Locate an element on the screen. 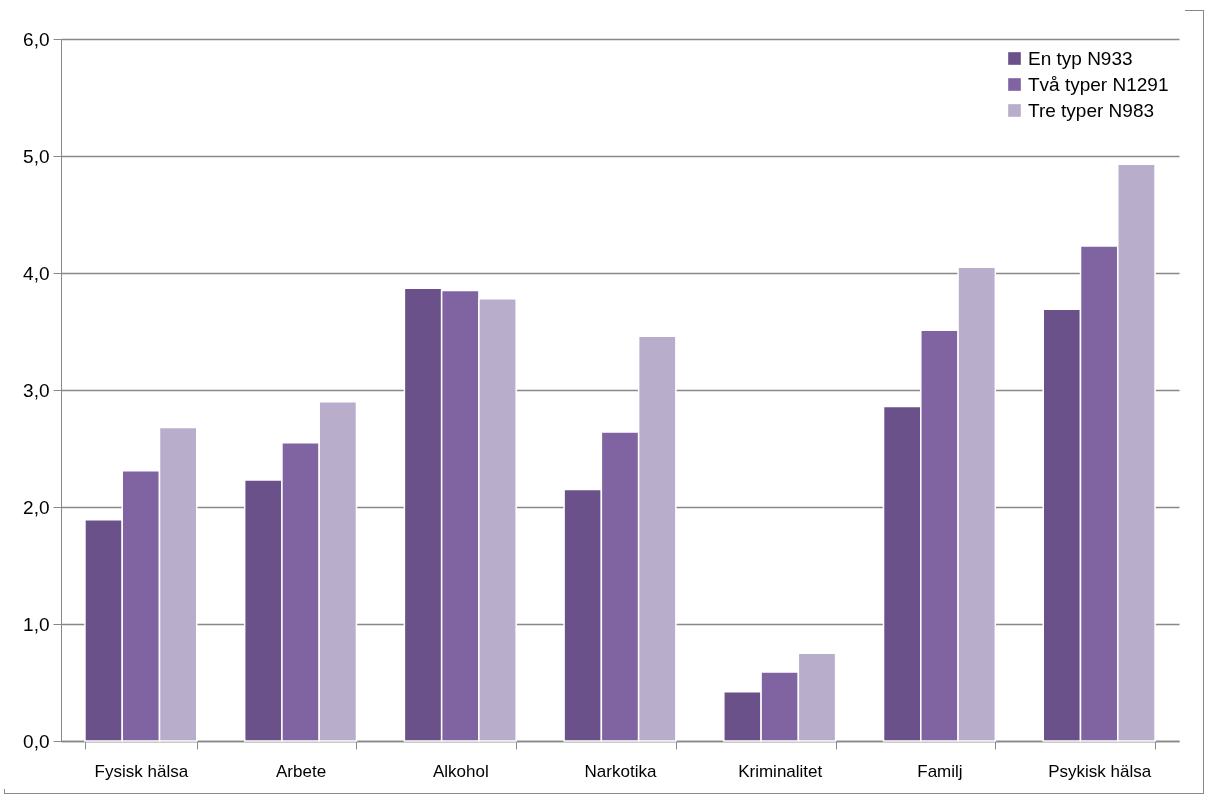 The image size is (1207, 799). x-tick-label: Alkohol is located at coordinates (460, 771).